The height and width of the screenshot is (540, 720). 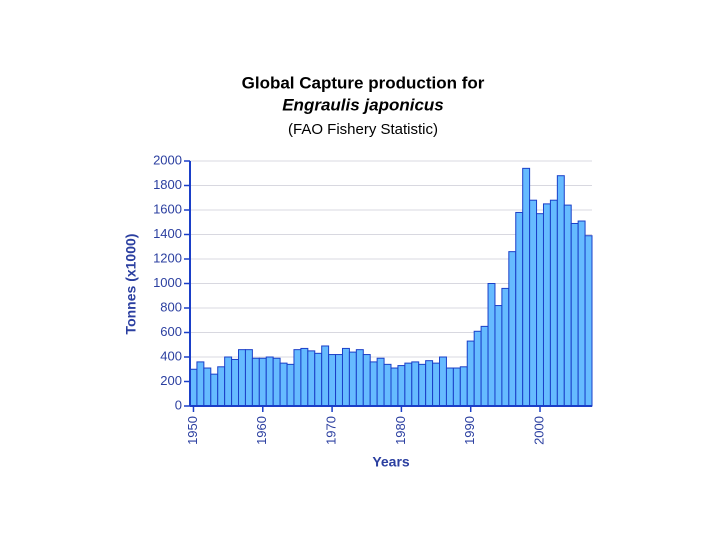 I want to click on y-tick-label: 1600, so click(x=167, y=208).